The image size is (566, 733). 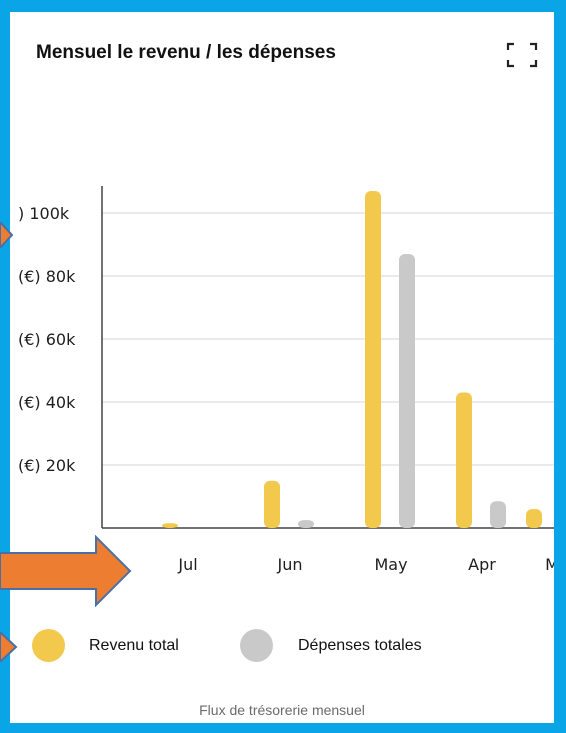 What do you see at coordinates (282, 710) in the screenshot?
I see `chart-caption: Flux de trésorerie mensuel` at bounding box center [282, 710].